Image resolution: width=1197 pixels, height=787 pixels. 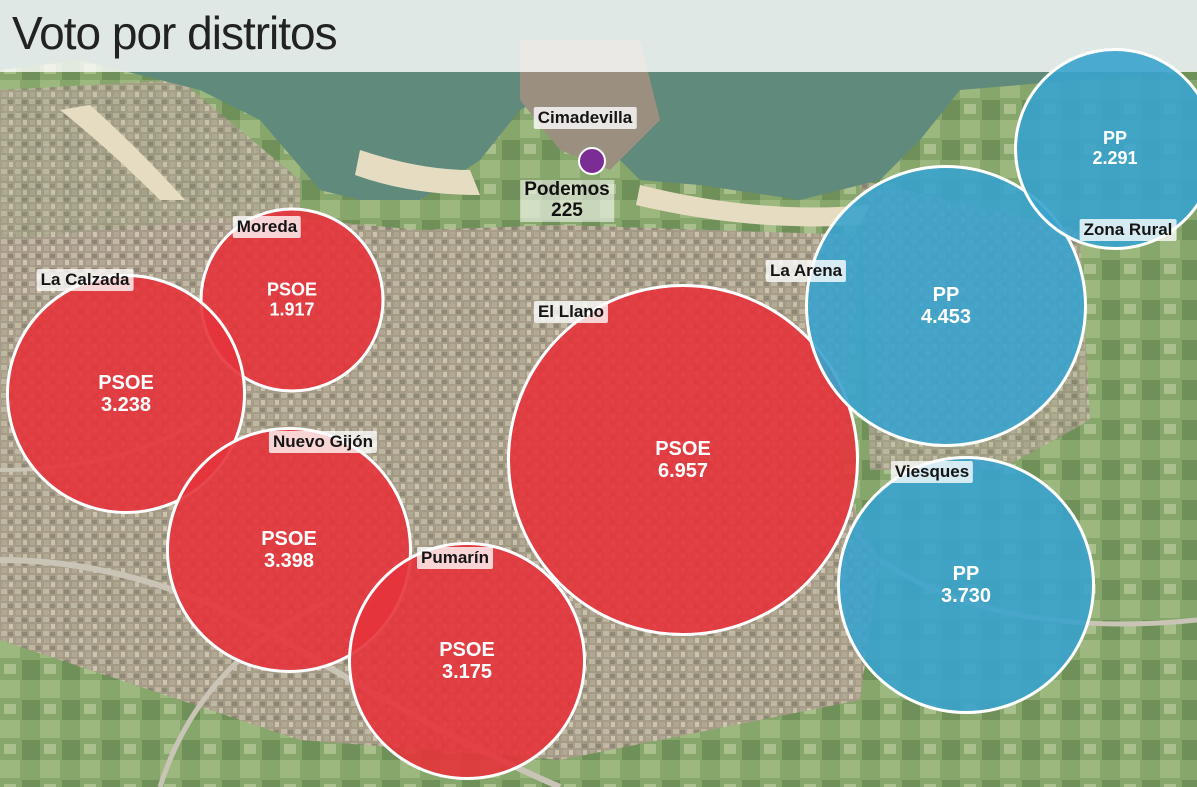 I want to click on bubble-votes: 1.917, so click(x=292, y=309).